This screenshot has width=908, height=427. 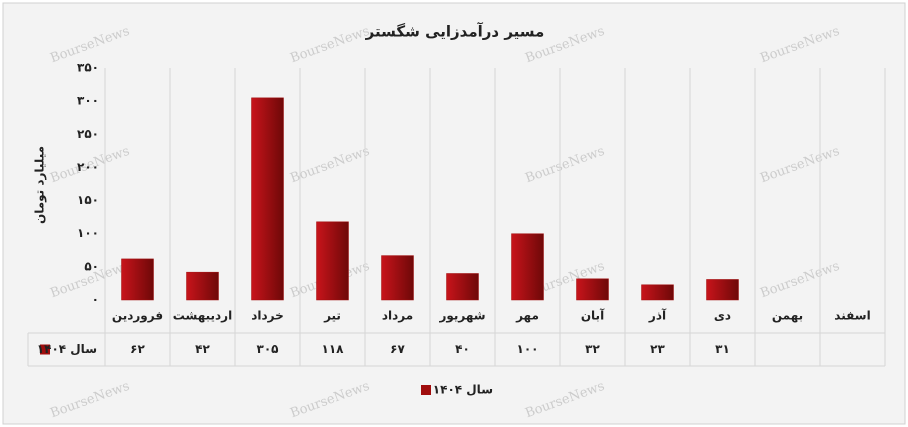 I want to click on x-tick-label: فروردین, so click(x=137, y=316).